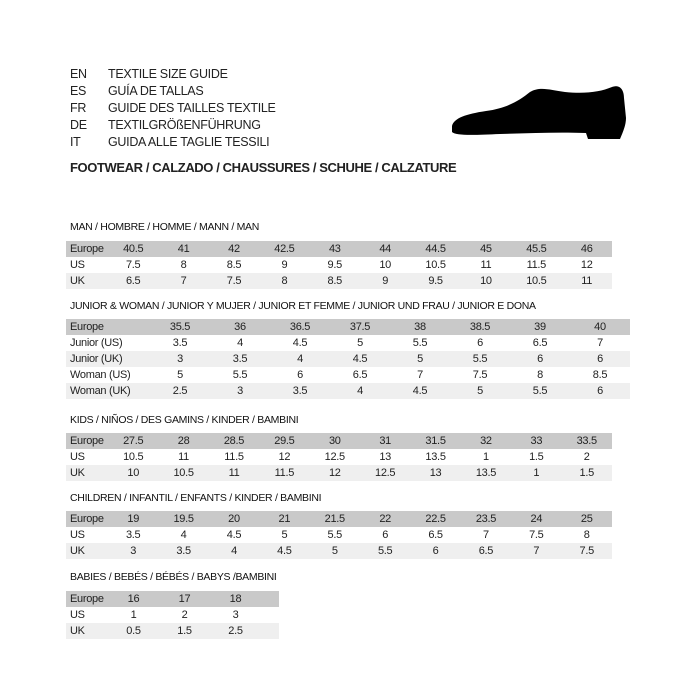 The image size is (700, 700). I want to click on table-row-us: US 3.5 4 4.5 5 5.5 6 6.5 7 7.5 8, so click(339, 535).